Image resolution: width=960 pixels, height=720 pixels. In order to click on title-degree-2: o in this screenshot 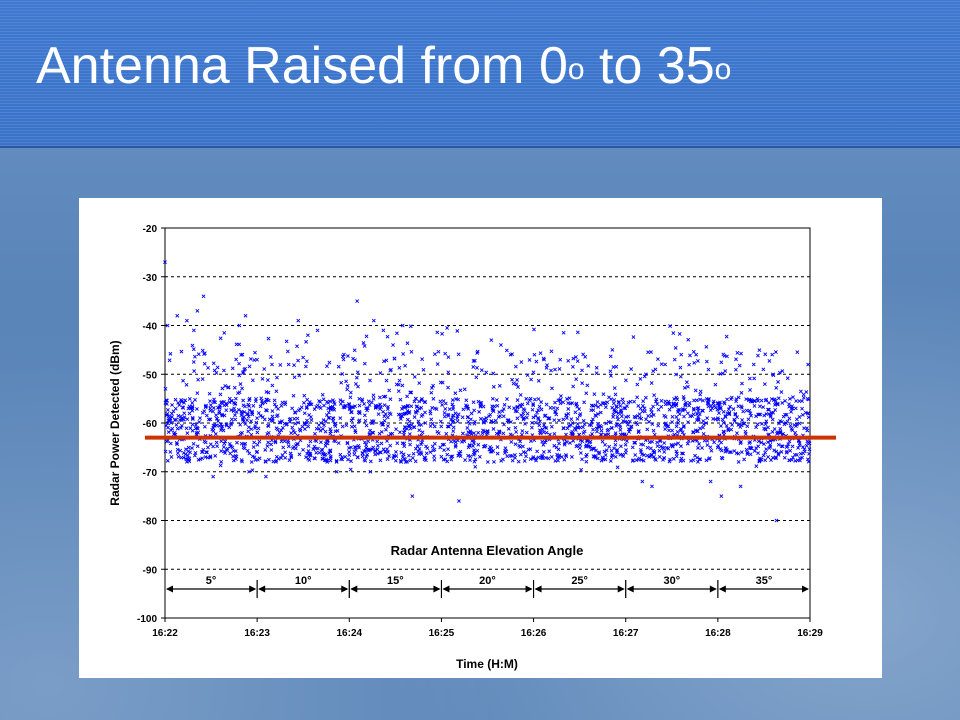, I will do `click(723, 69)`.